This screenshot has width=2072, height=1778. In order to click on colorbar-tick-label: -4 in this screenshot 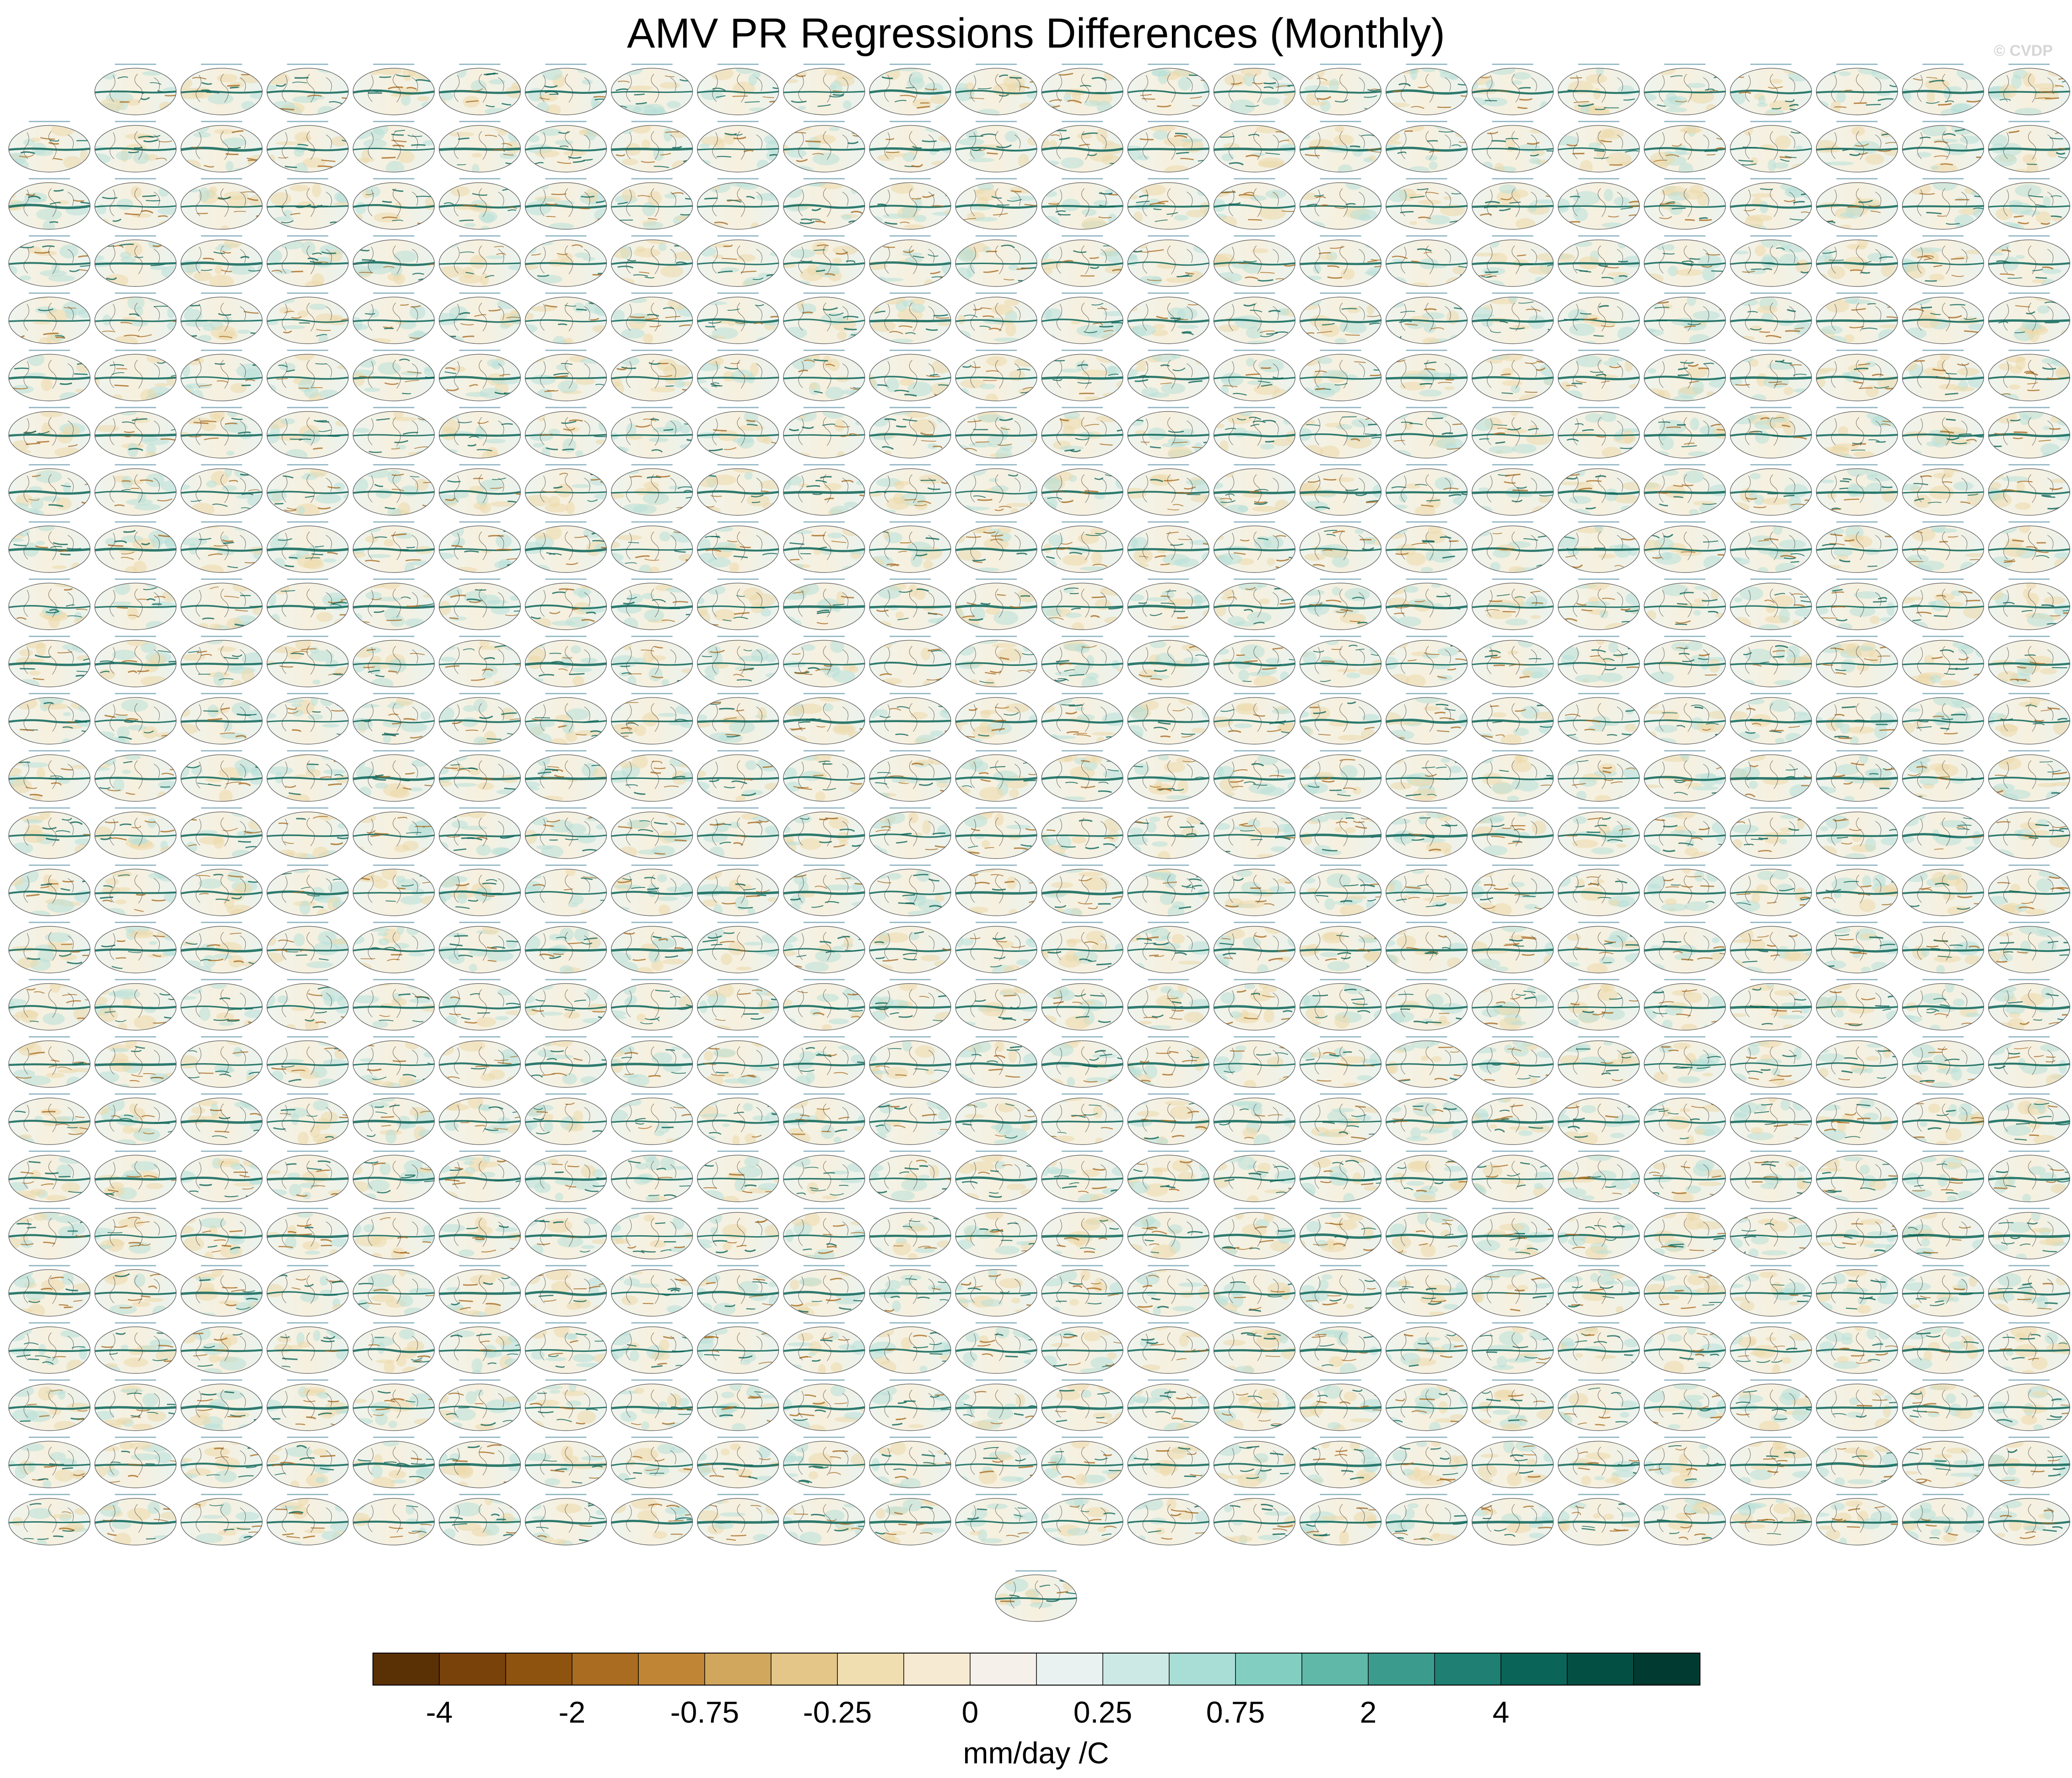, I will do `click(439, 1712)`.